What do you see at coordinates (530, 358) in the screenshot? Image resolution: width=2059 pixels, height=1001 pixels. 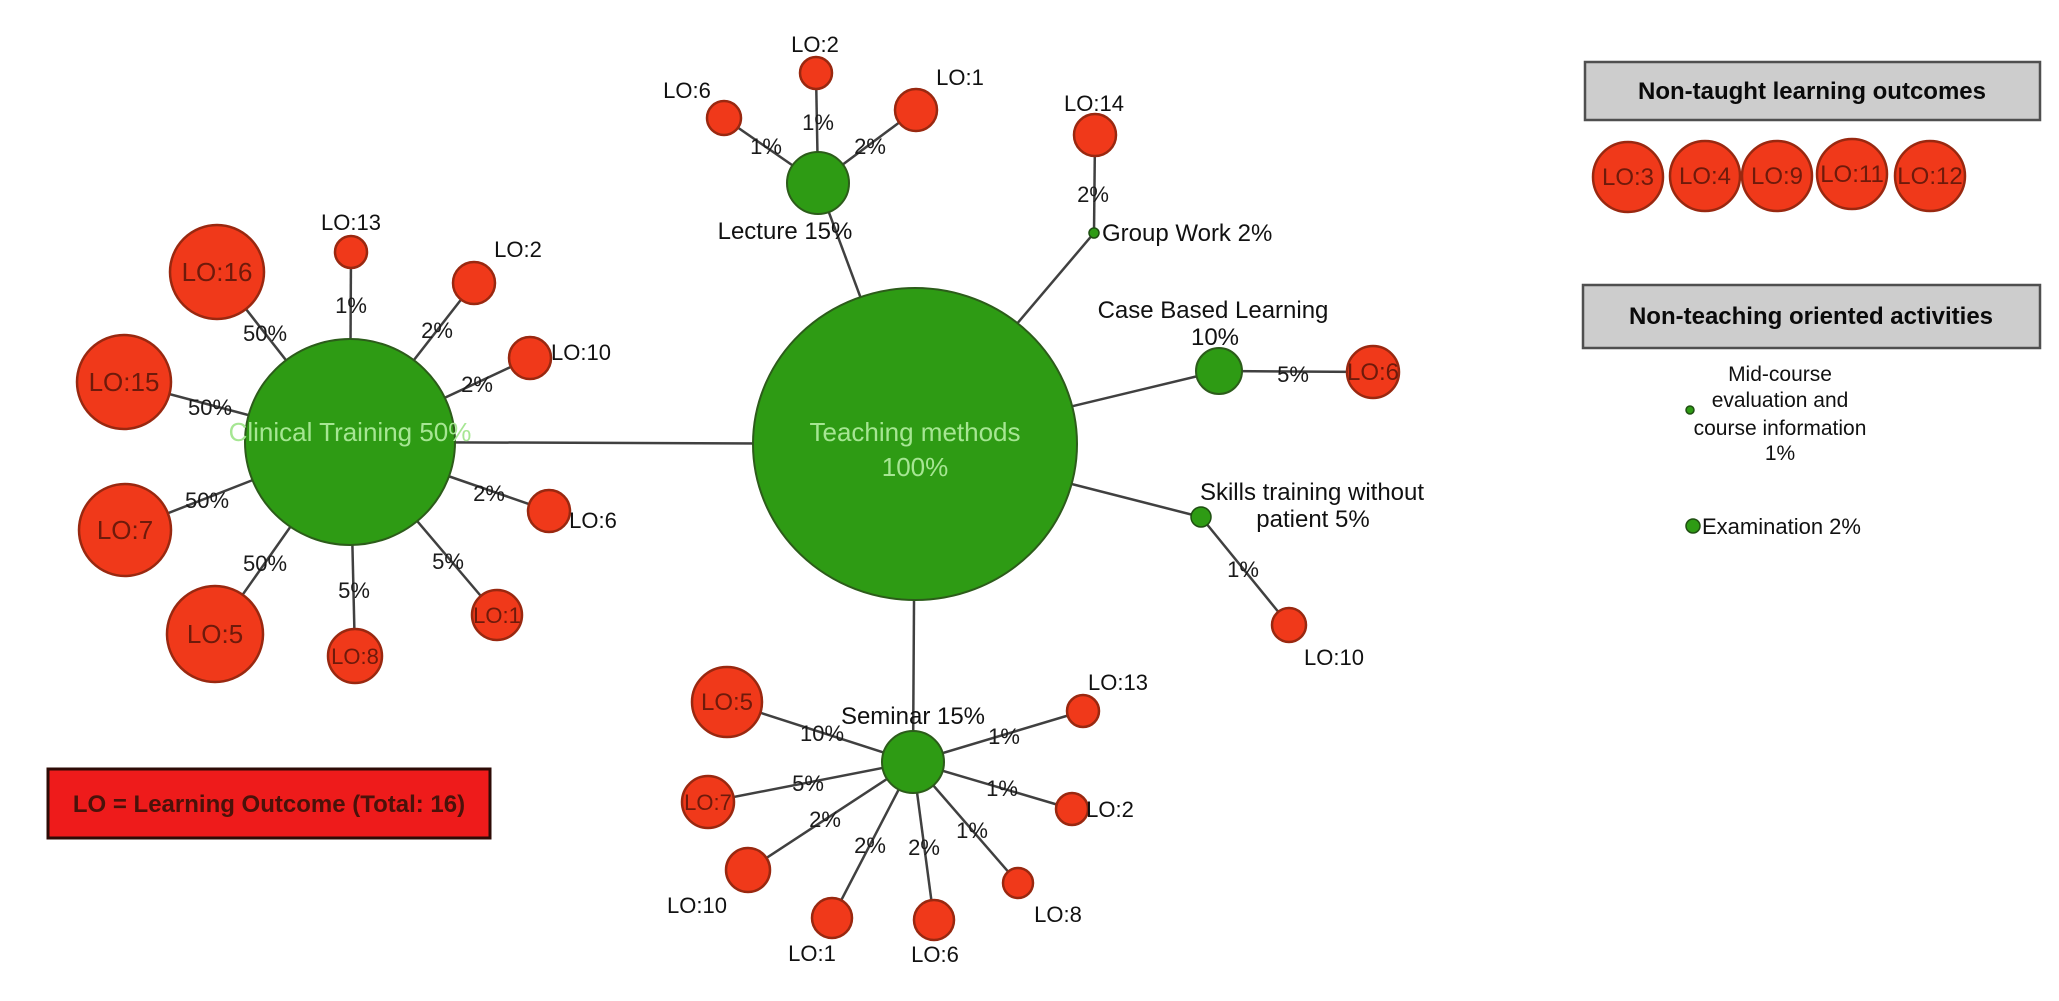 I see `node-lo10-clinical` at bounding box center [530, 358].